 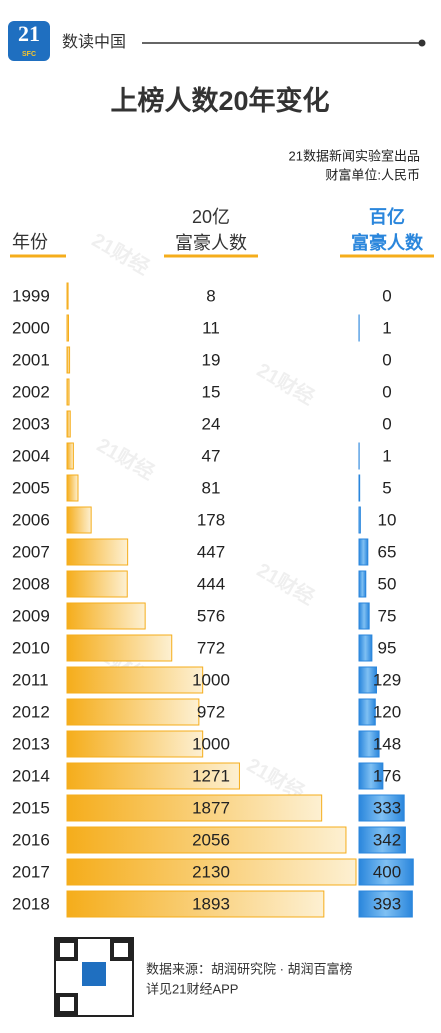 What do you see at coordinates (211, 327) in the screenshot?
I see `value-label: 11` at bounding box center [211, 327].